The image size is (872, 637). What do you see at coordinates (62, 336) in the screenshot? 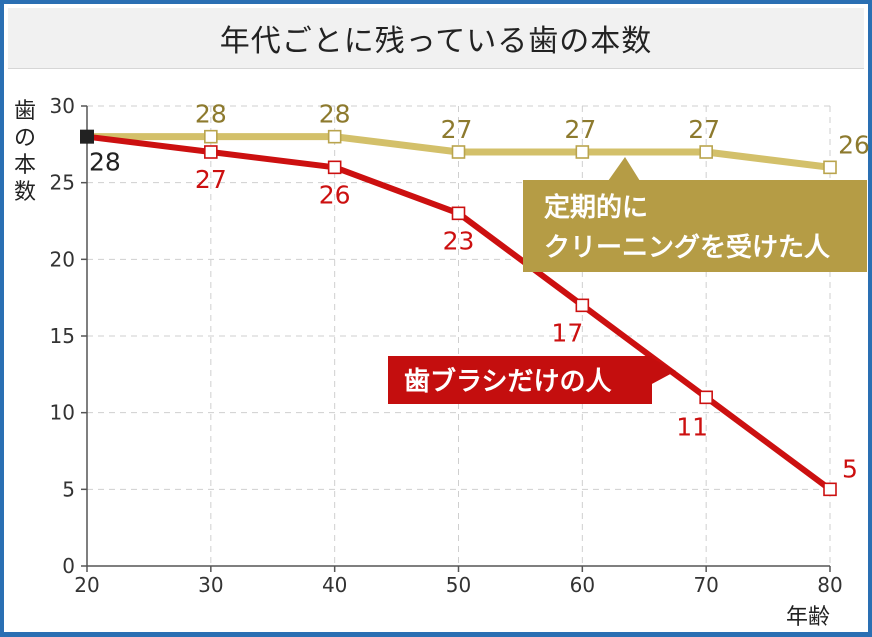
I see `y-tick-label: 15` at bounding box center [62, 336].